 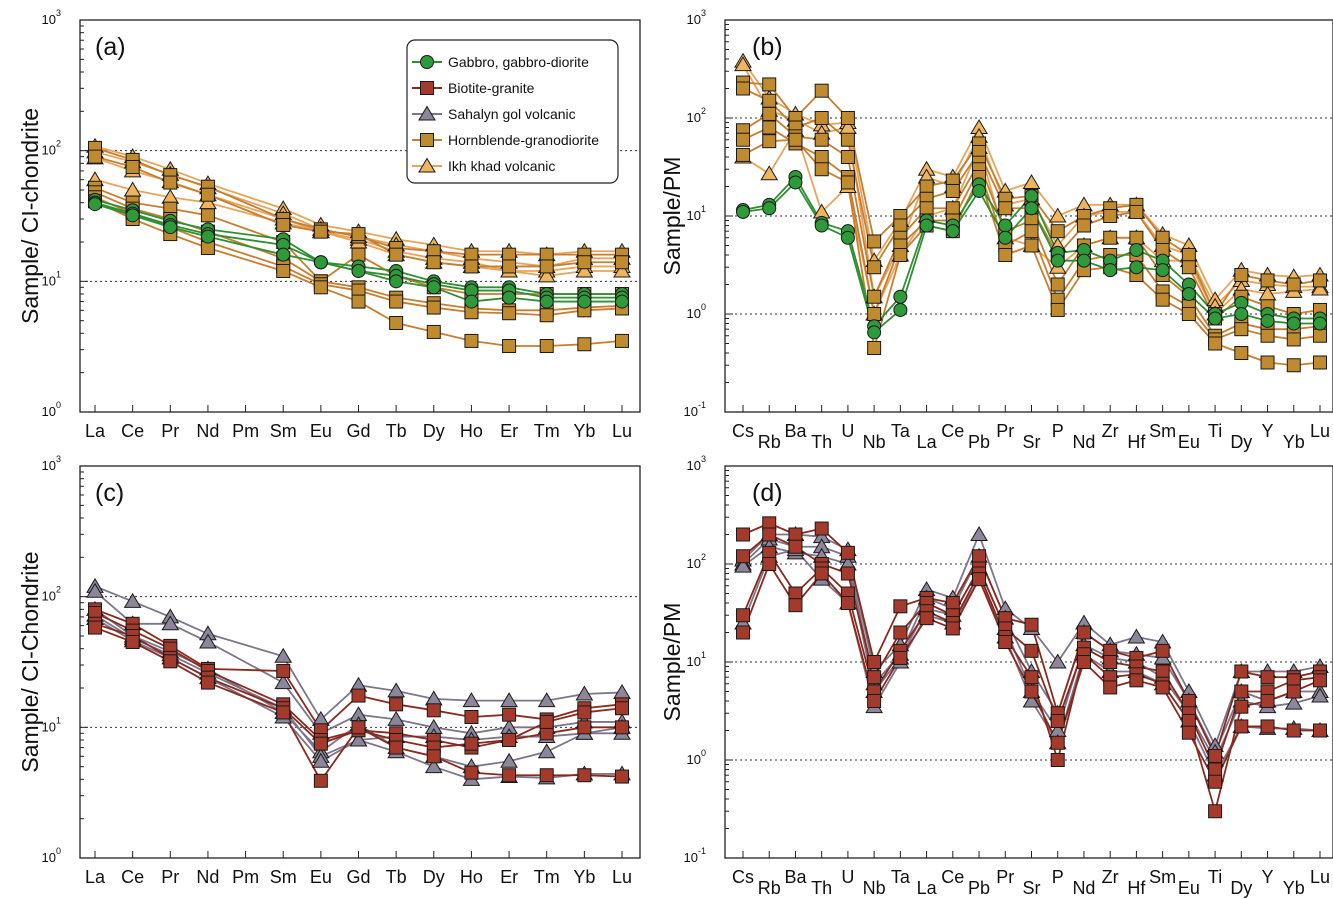 What do you see at coordinates (518, 62) in the screenshot?
I see `legend-label: Gabbro, gabbro-diorite` at bounding box center [518, 62].